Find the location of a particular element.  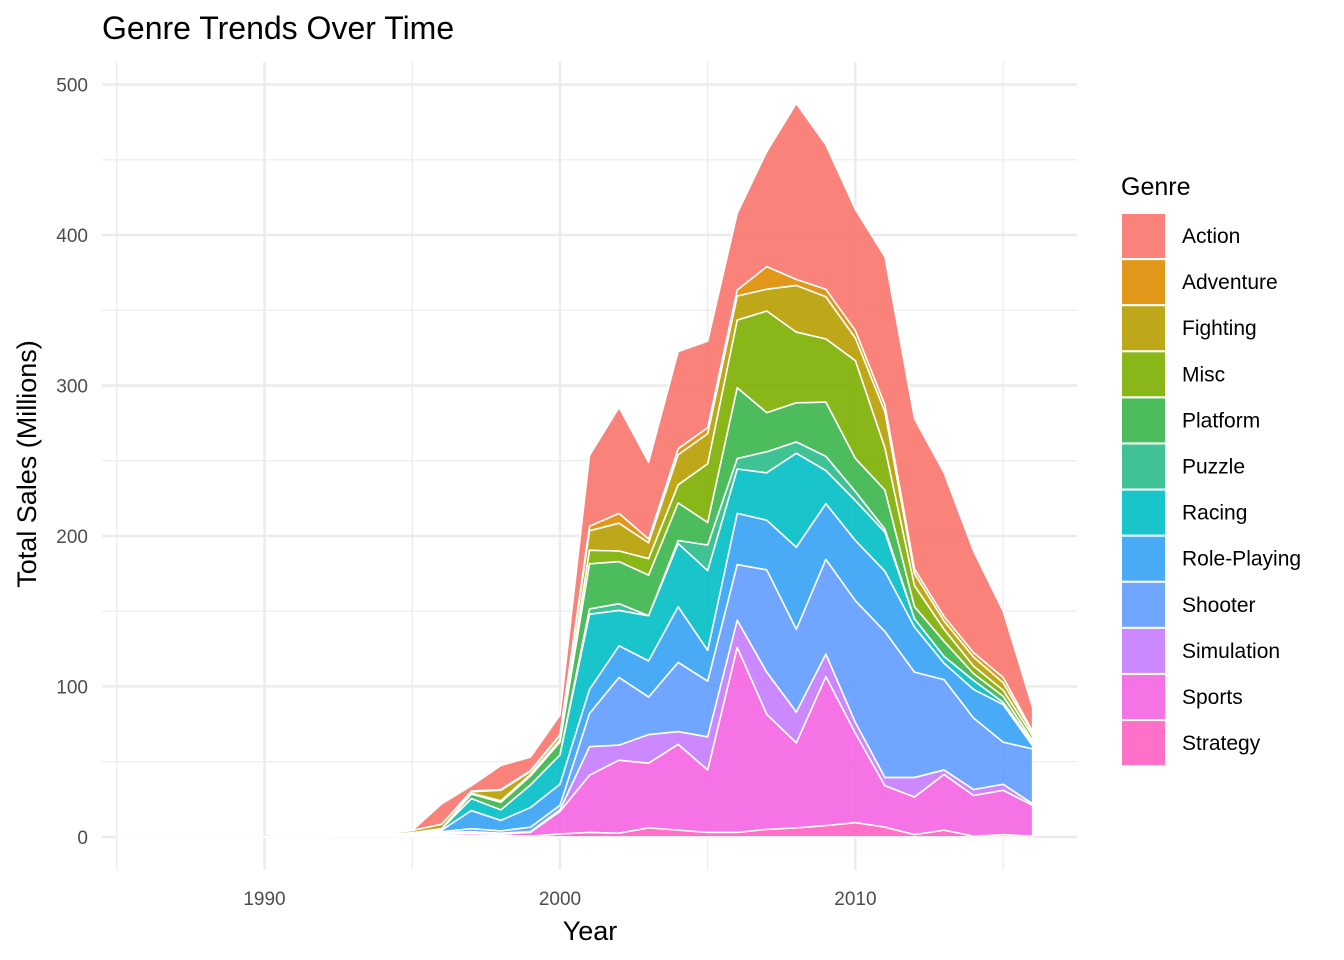

x-axis-title: Year is located at coordinates (590, 931).